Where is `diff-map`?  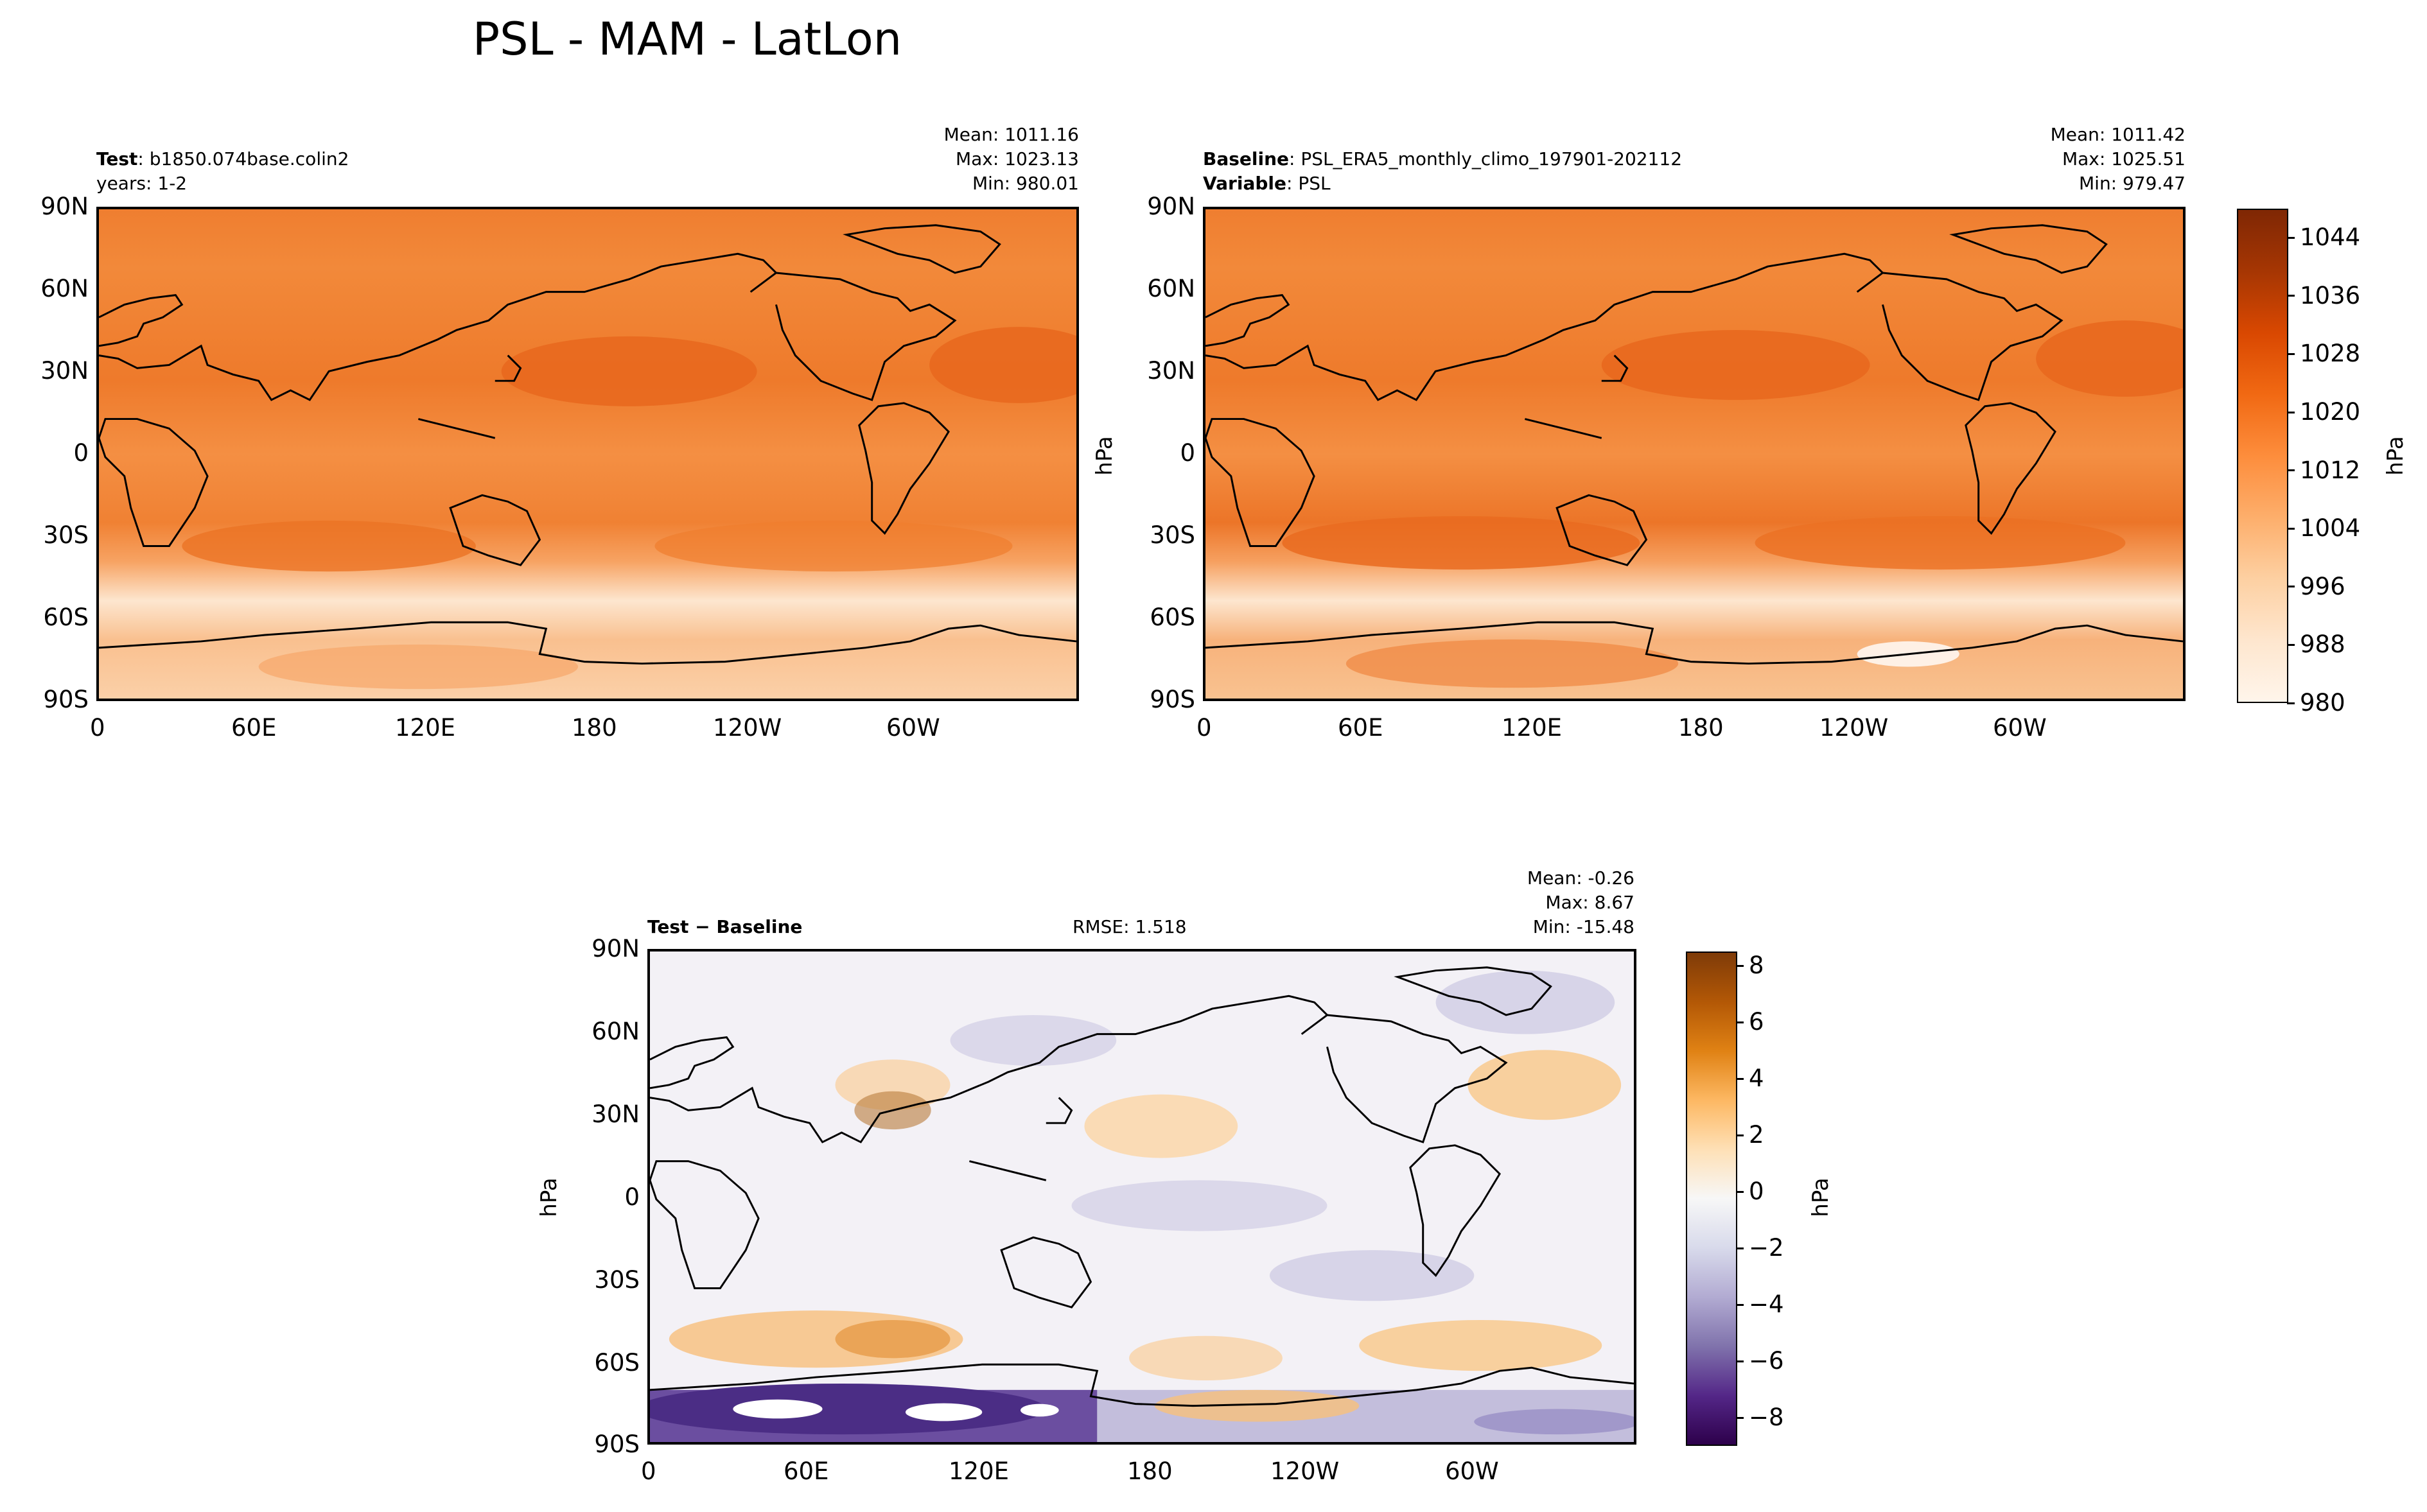
diff-map is located at coordinates (1141, 1197).